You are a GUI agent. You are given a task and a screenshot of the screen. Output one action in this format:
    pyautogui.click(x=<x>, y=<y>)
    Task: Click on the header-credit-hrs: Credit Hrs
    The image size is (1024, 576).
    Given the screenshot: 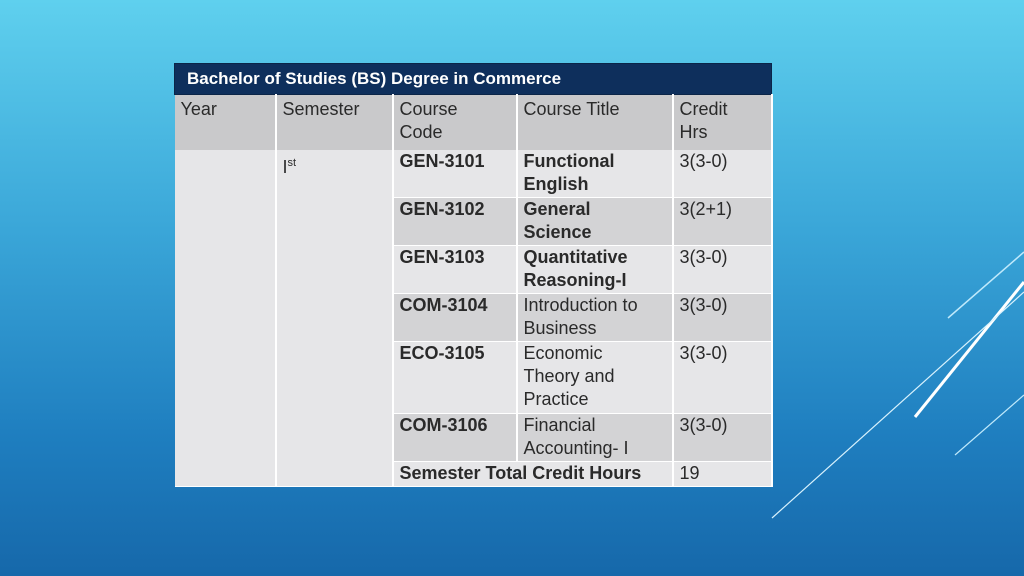 What is the action you would take?
    pyautogui.click(x=722, y=122)
    